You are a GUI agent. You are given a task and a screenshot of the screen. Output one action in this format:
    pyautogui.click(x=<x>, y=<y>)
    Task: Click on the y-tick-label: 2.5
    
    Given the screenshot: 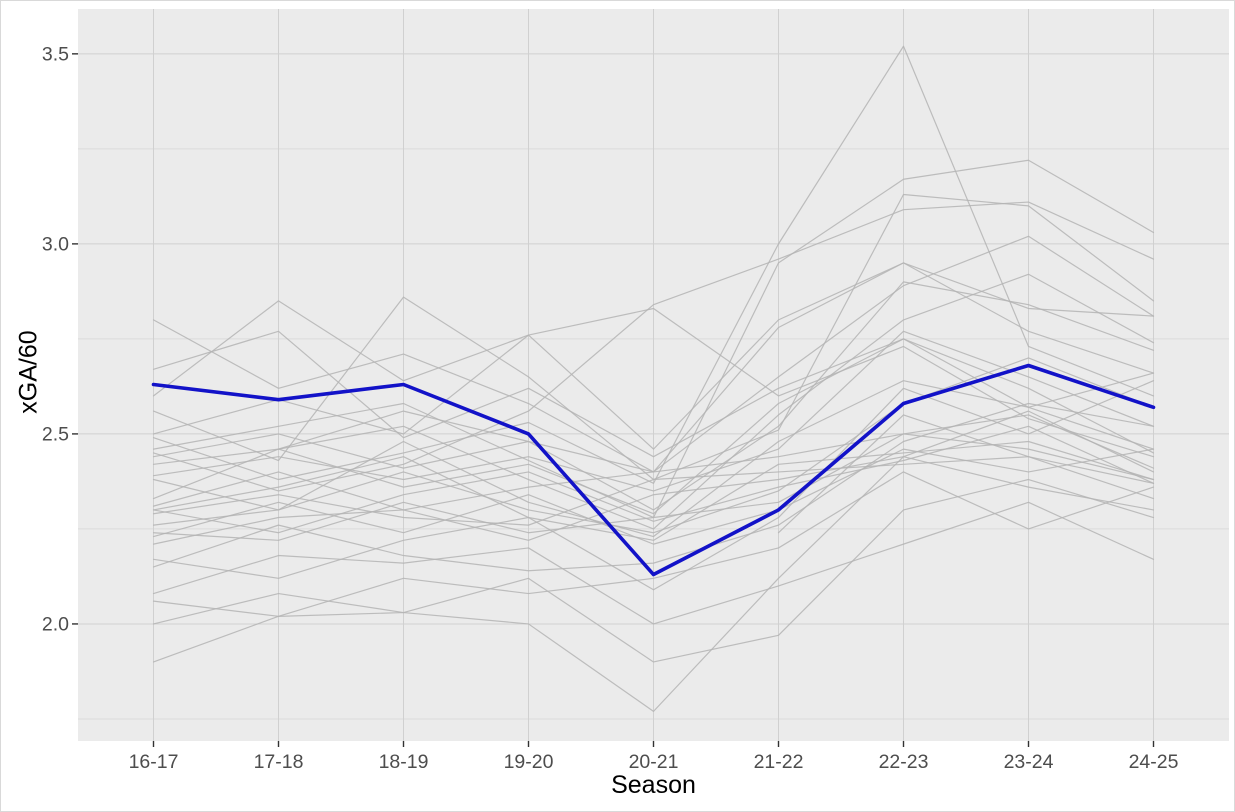 What is the action you would take?
    pyautogui.click(x=55, y=434)
    